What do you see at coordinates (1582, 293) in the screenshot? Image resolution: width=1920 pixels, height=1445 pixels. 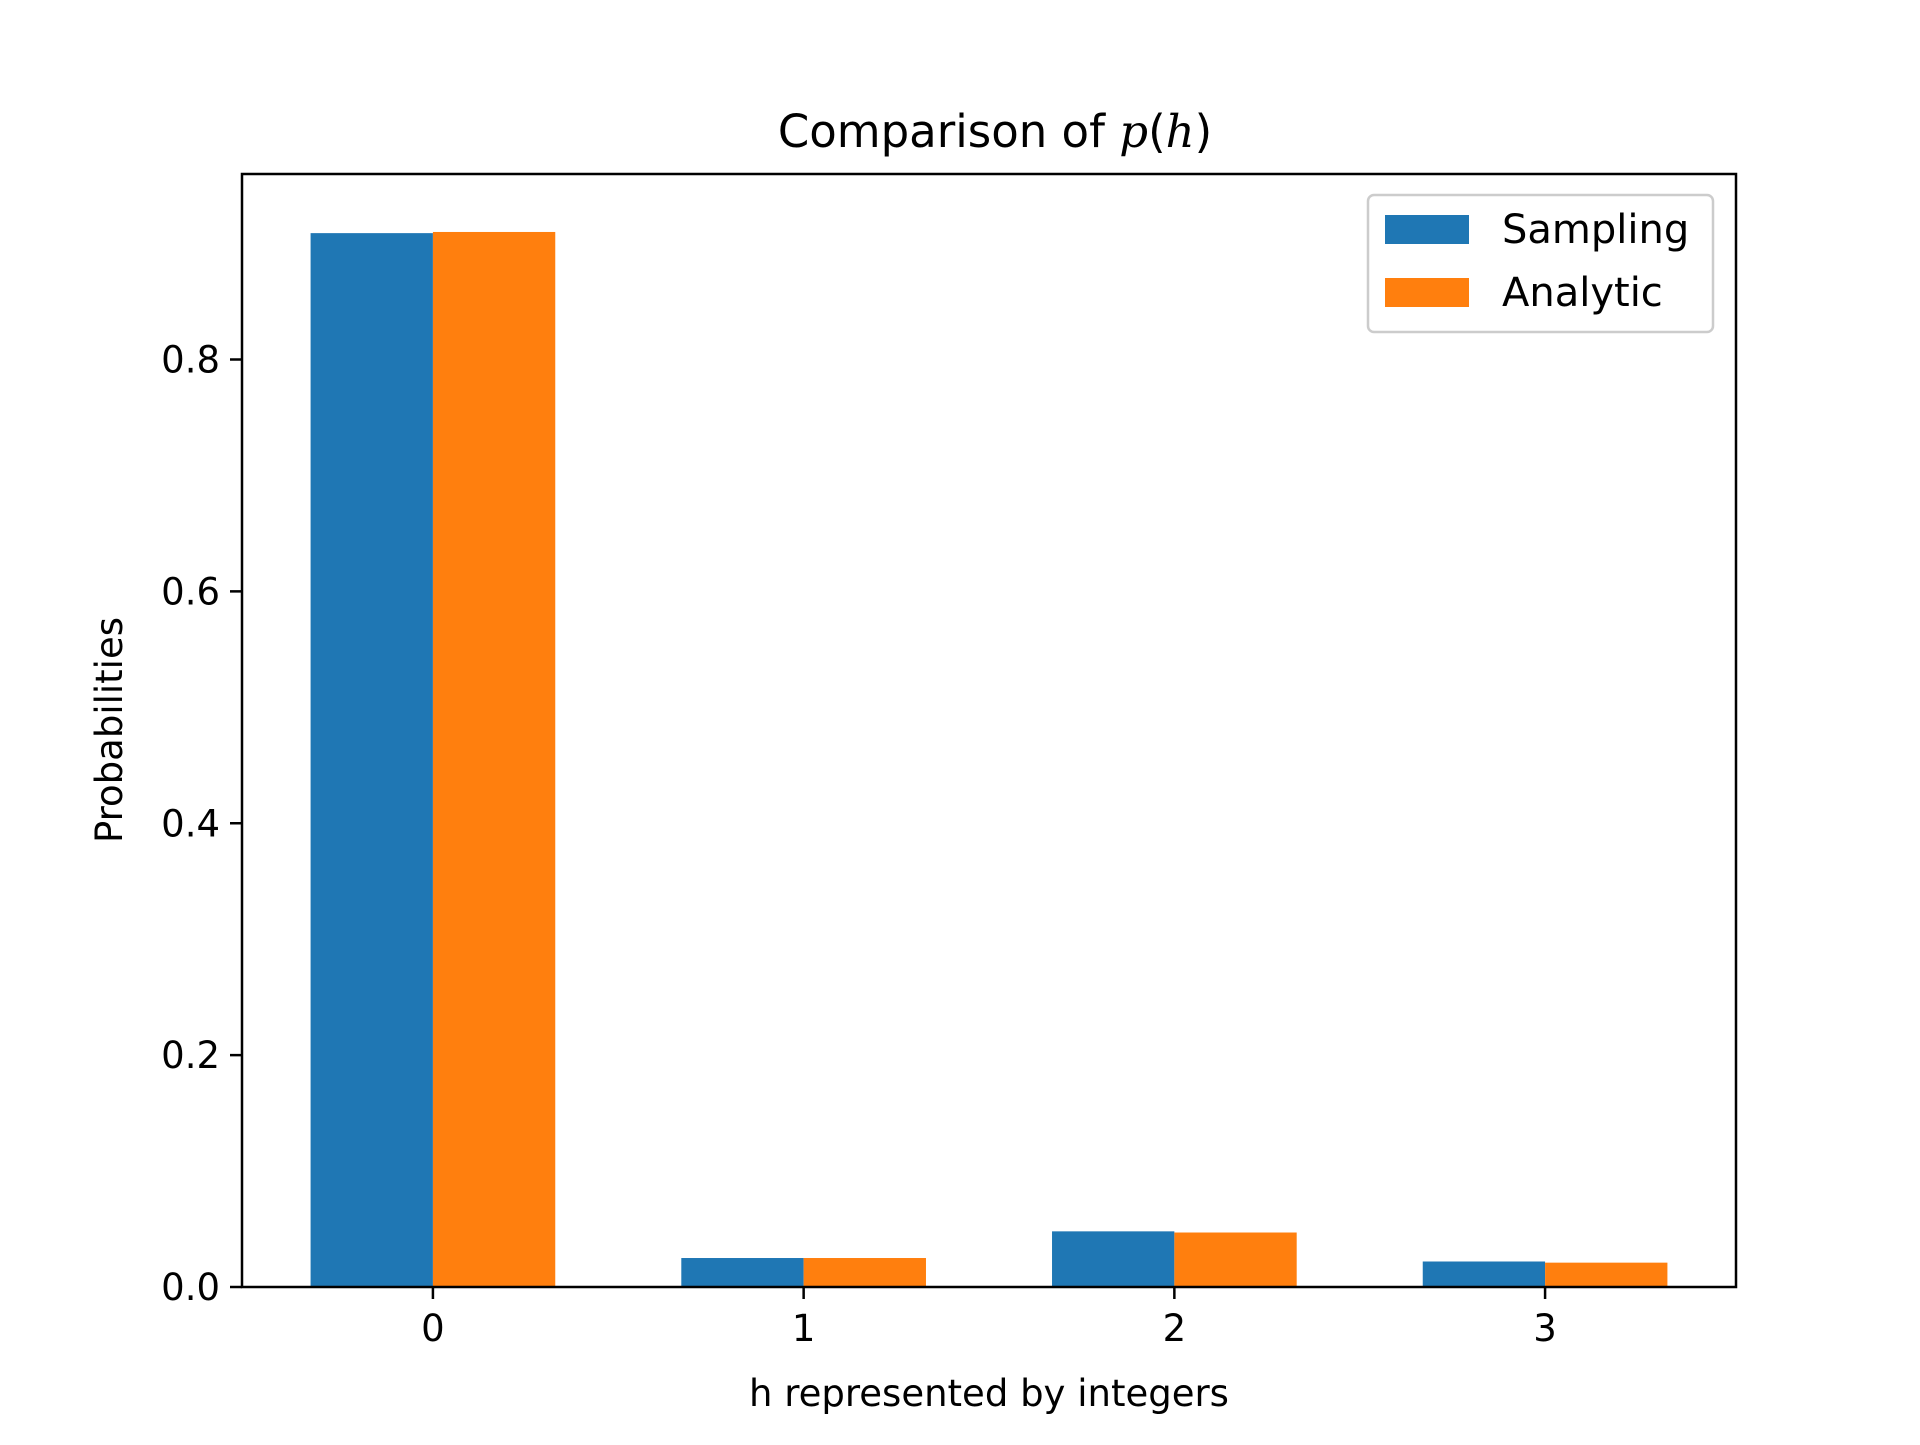 I see `legend-label-analytic: Analytic` at bounding box center [1582, 293].